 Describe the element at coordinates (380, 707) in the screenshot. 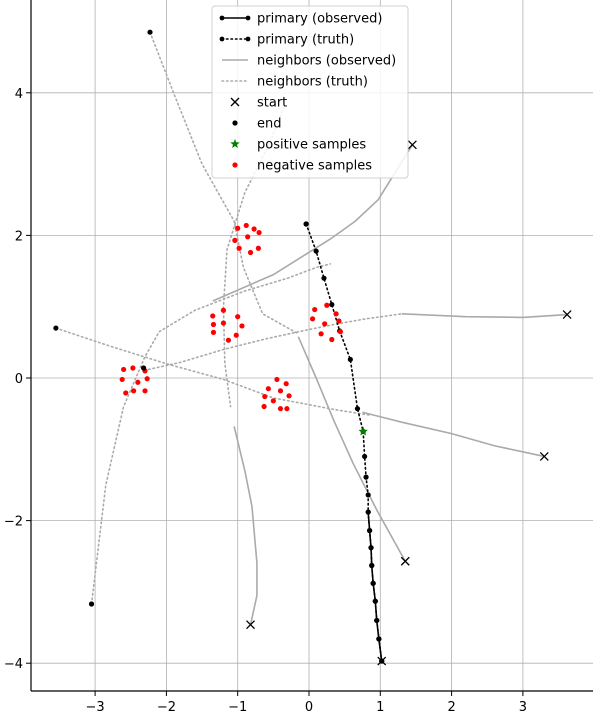

I see `x-tick-label: 1` at that location.